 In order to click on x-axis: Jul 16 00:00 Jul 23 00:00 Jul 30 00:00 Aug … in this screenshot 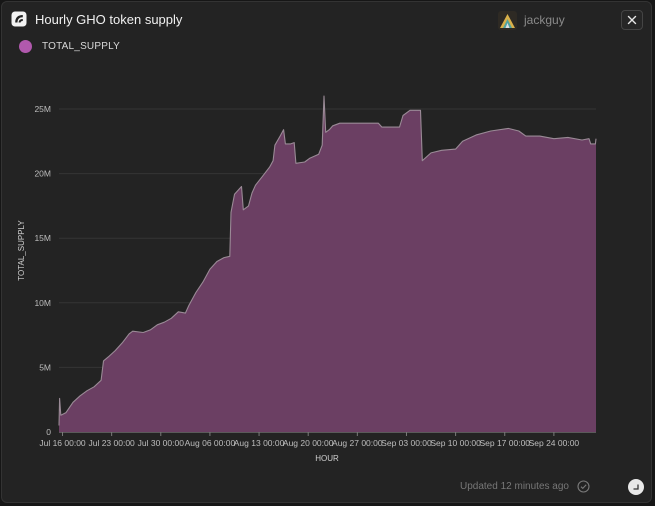, I will do `click(317, 440)`.